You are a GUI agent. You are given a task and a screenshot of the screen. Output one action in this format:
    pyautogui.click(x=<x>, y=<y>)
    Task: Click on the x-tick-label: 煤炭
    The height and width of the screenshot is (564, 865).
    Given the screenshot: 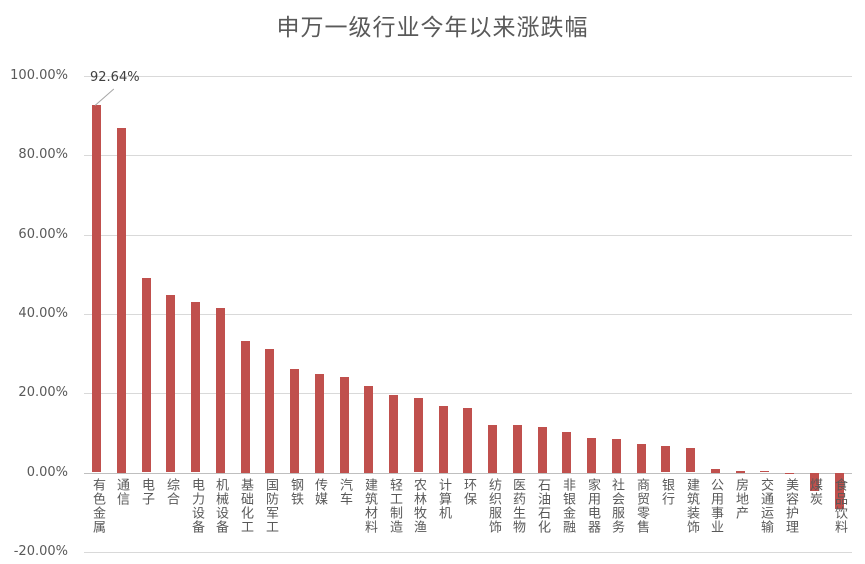 What is the action you would take?
    pyautogui.click(x=814, y=492)
    